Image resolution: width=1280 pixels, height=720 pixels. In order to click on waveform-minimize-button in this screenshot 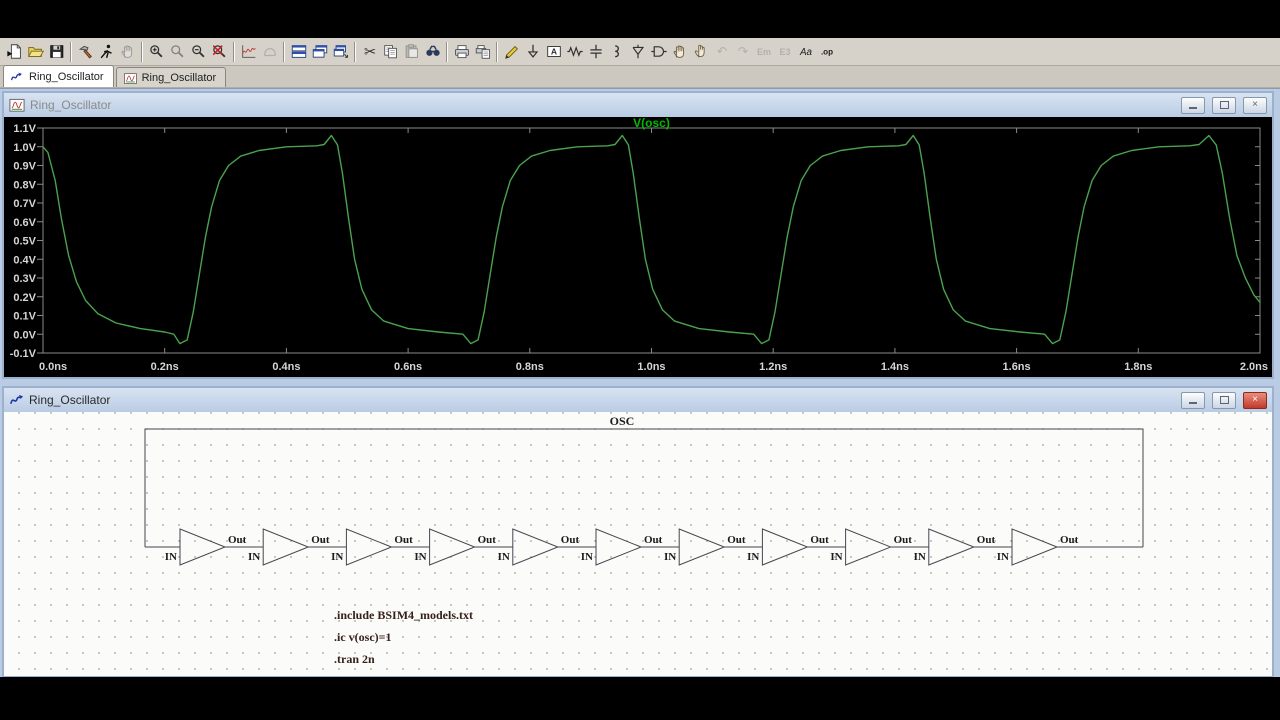, I will do `click(1193, 105)`.